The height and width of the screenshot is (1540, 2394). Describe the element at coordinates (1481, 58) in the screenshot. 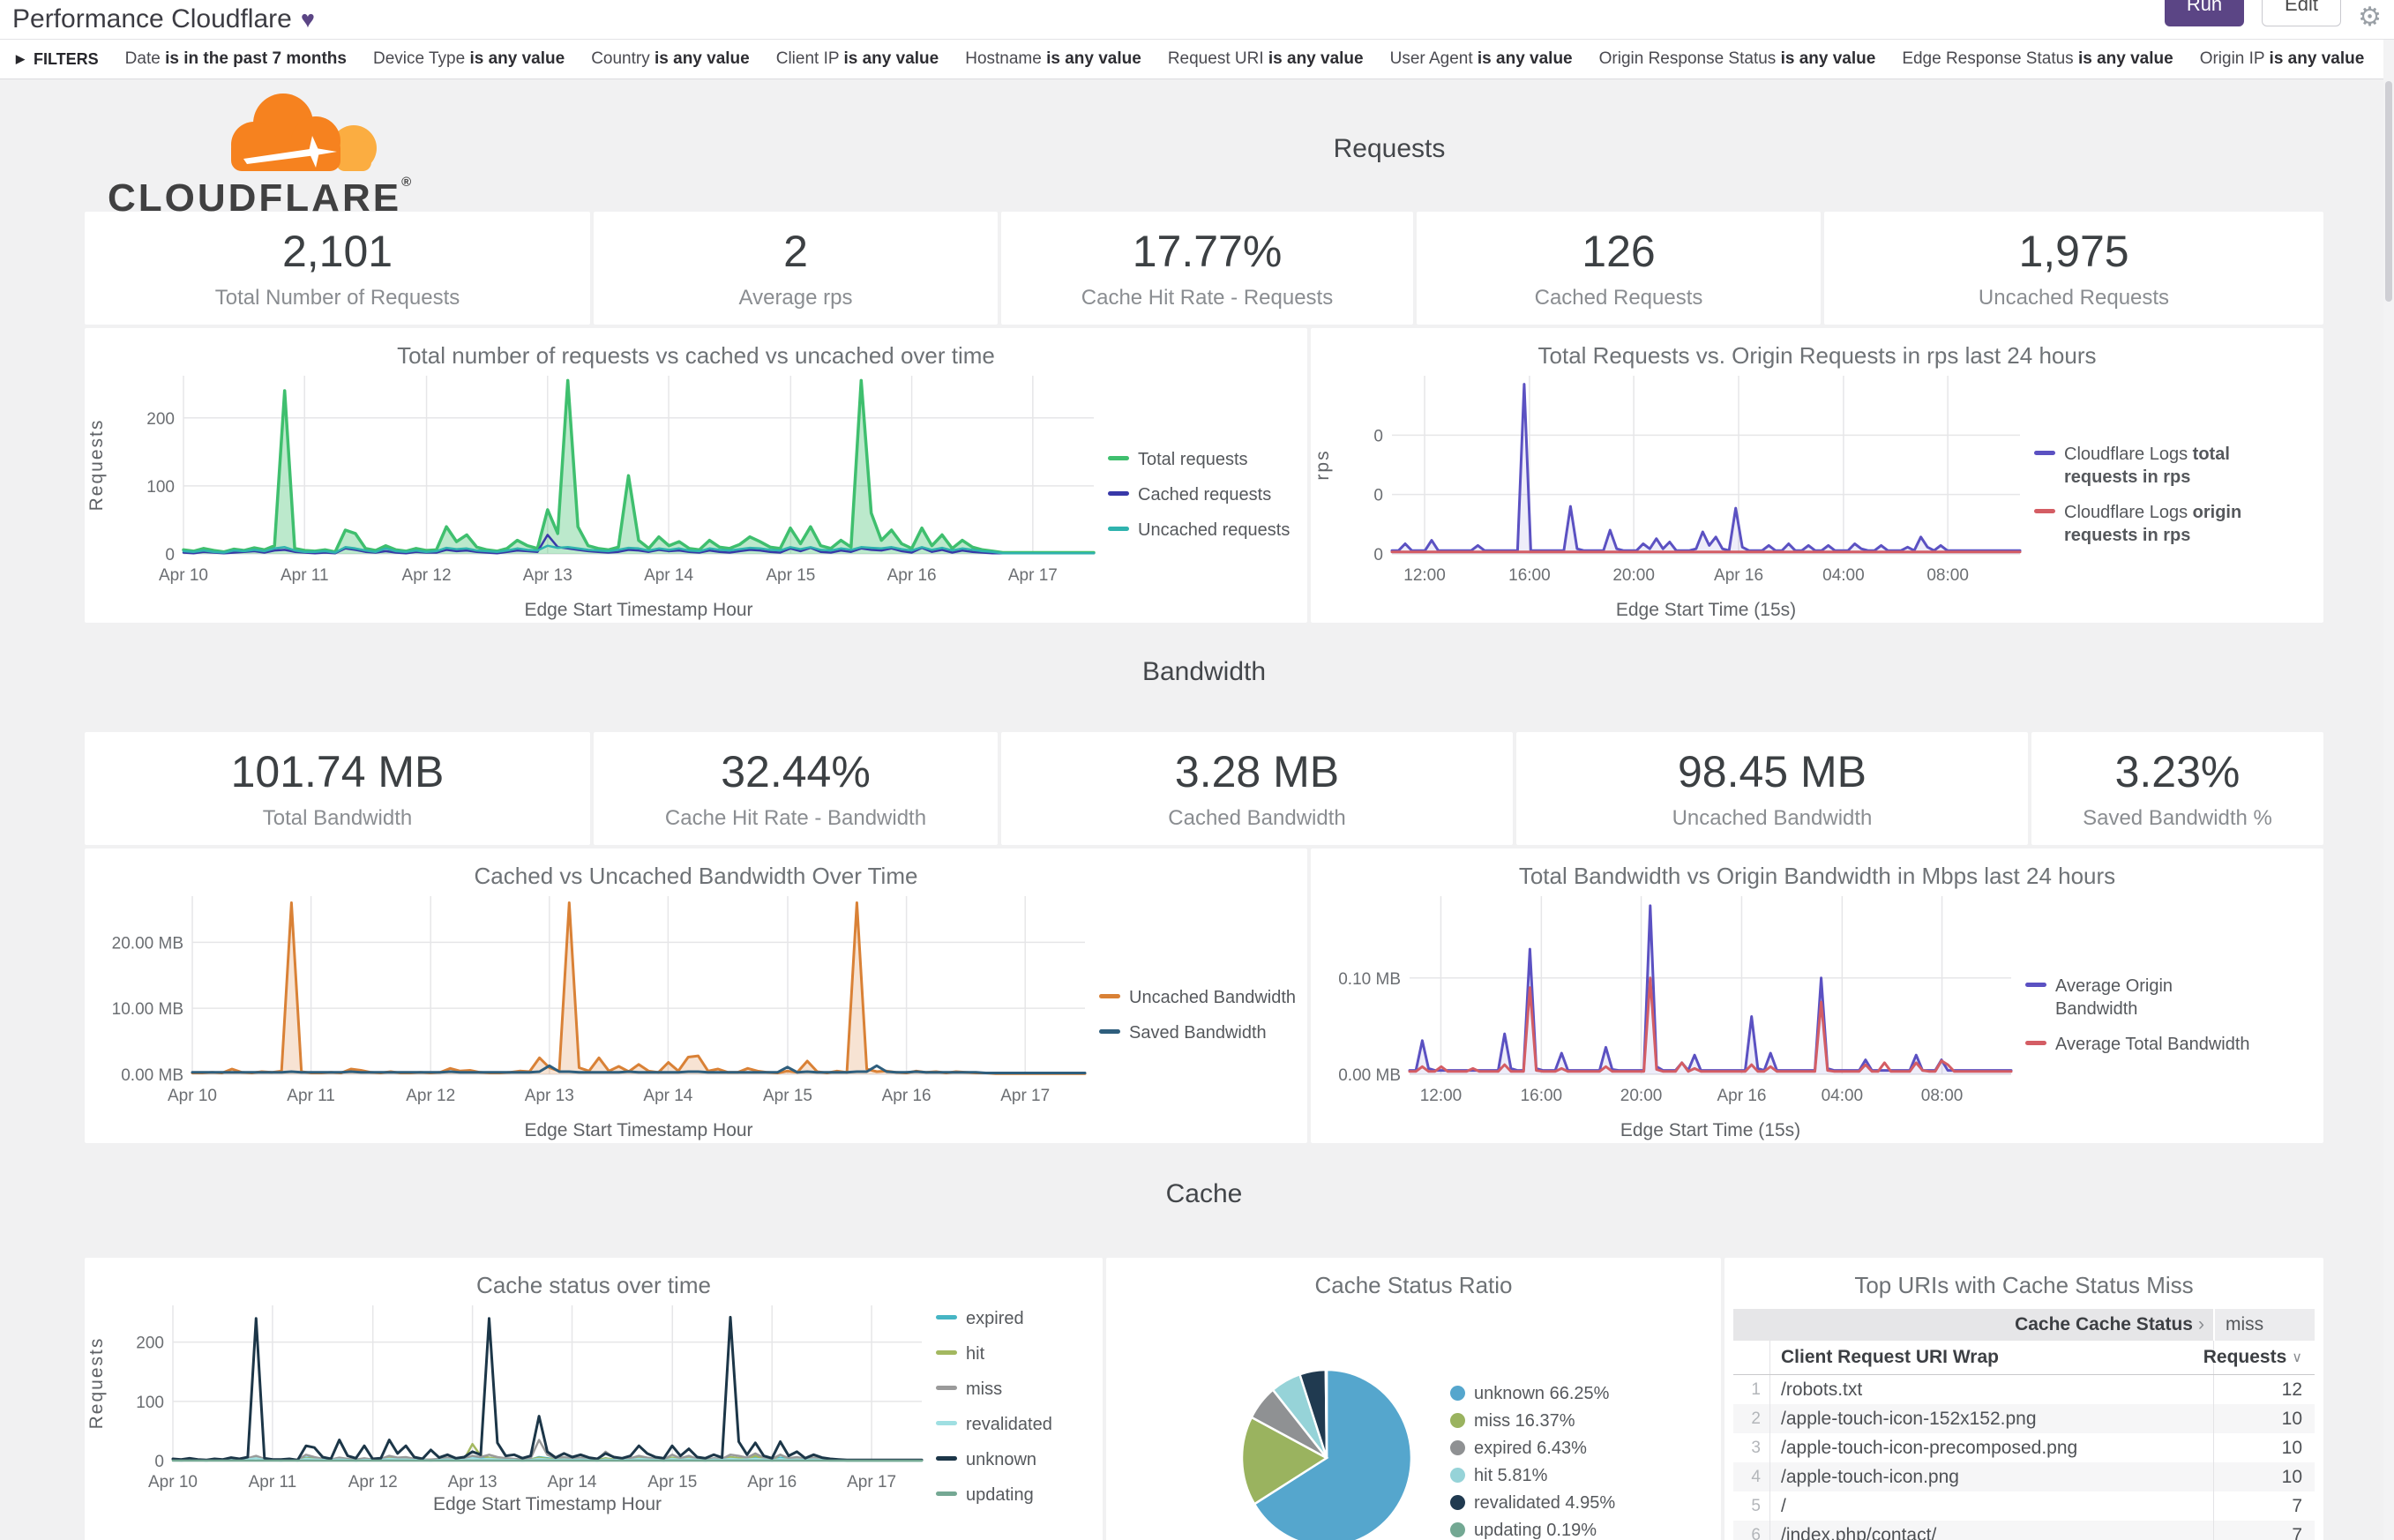

I see `filter-item: User Agent is any value` at that location.